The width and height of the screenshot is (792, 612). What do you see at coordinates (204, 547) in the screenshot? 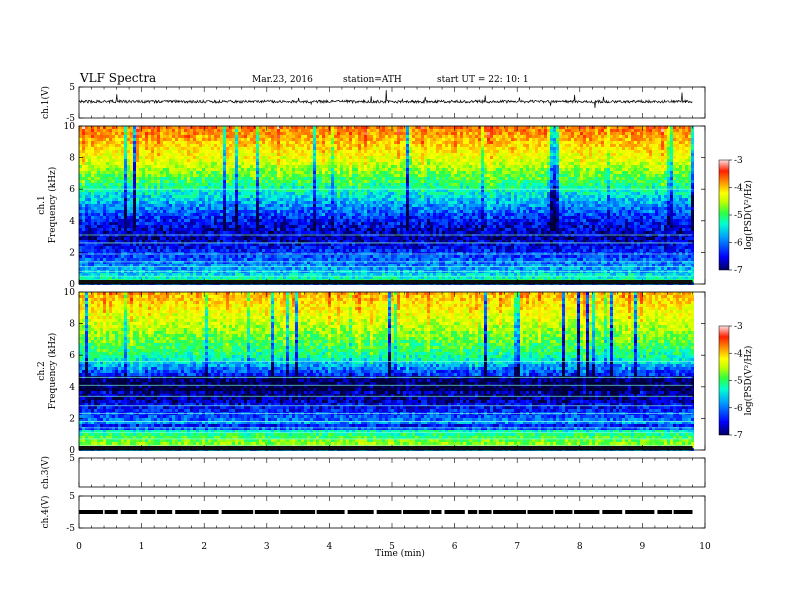
I see `x-tick-label: 2` at bounding box center [204, 547].